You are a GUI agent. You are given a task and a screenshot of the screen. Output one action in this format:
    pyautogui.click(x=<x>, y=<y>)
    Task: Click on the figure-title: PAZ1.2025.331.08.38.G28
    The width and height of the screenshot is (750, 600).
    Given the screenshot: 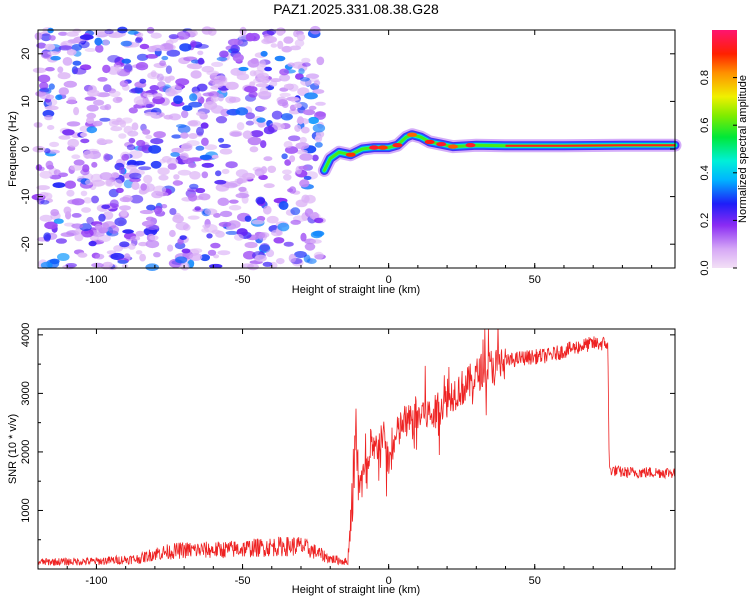 What is the action you would take?
    pyautogui.click(x=356, y=9)
    